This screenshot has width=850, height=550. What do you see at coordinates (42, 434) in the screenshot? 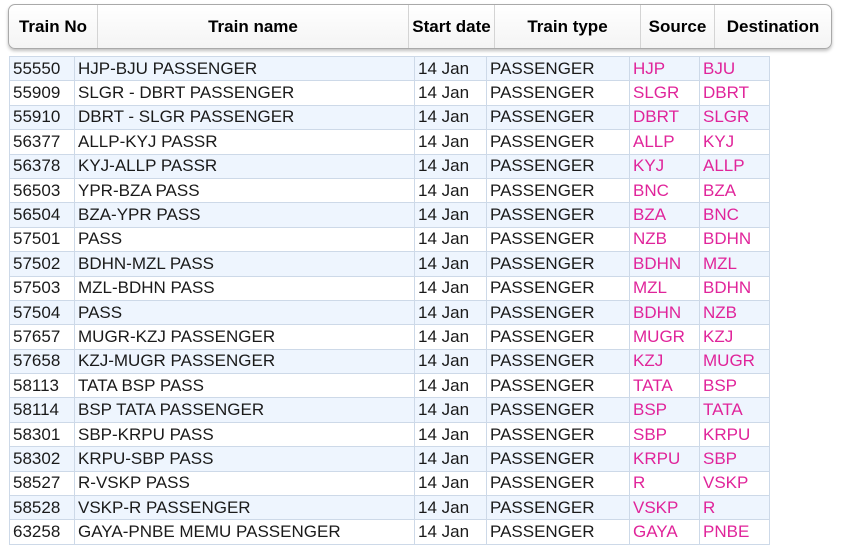
I see `train-no-cell: 58301` at bounding box center [42, 434].